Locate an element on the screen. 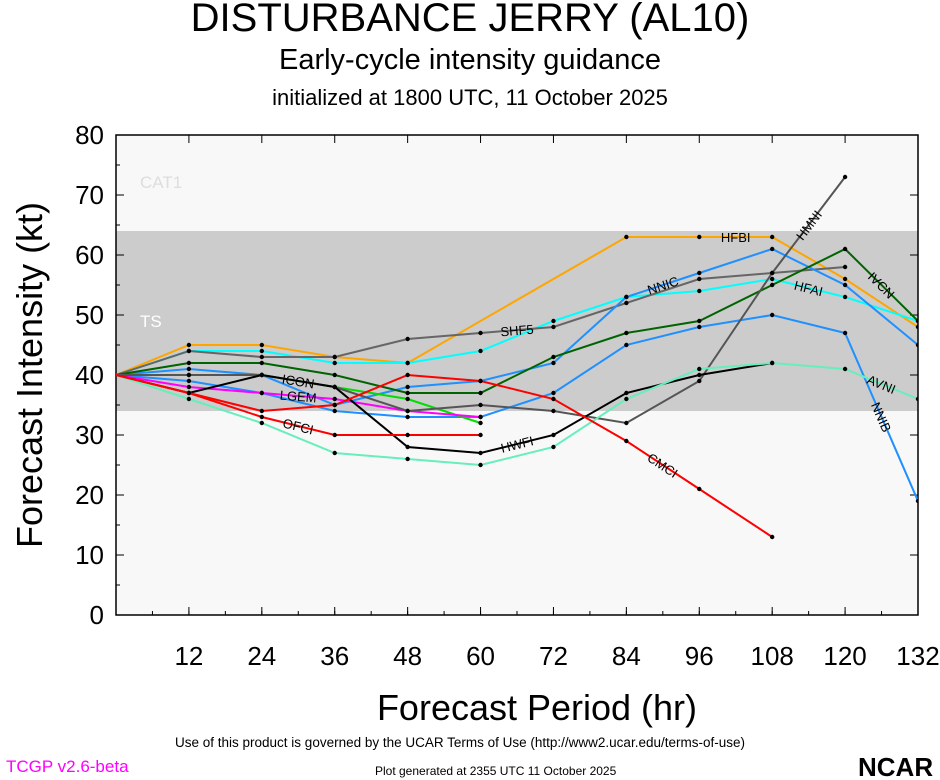 The width and height of the screenshot is (940, 780). y-tick-label: 70 is located at coordinates (89, 195).